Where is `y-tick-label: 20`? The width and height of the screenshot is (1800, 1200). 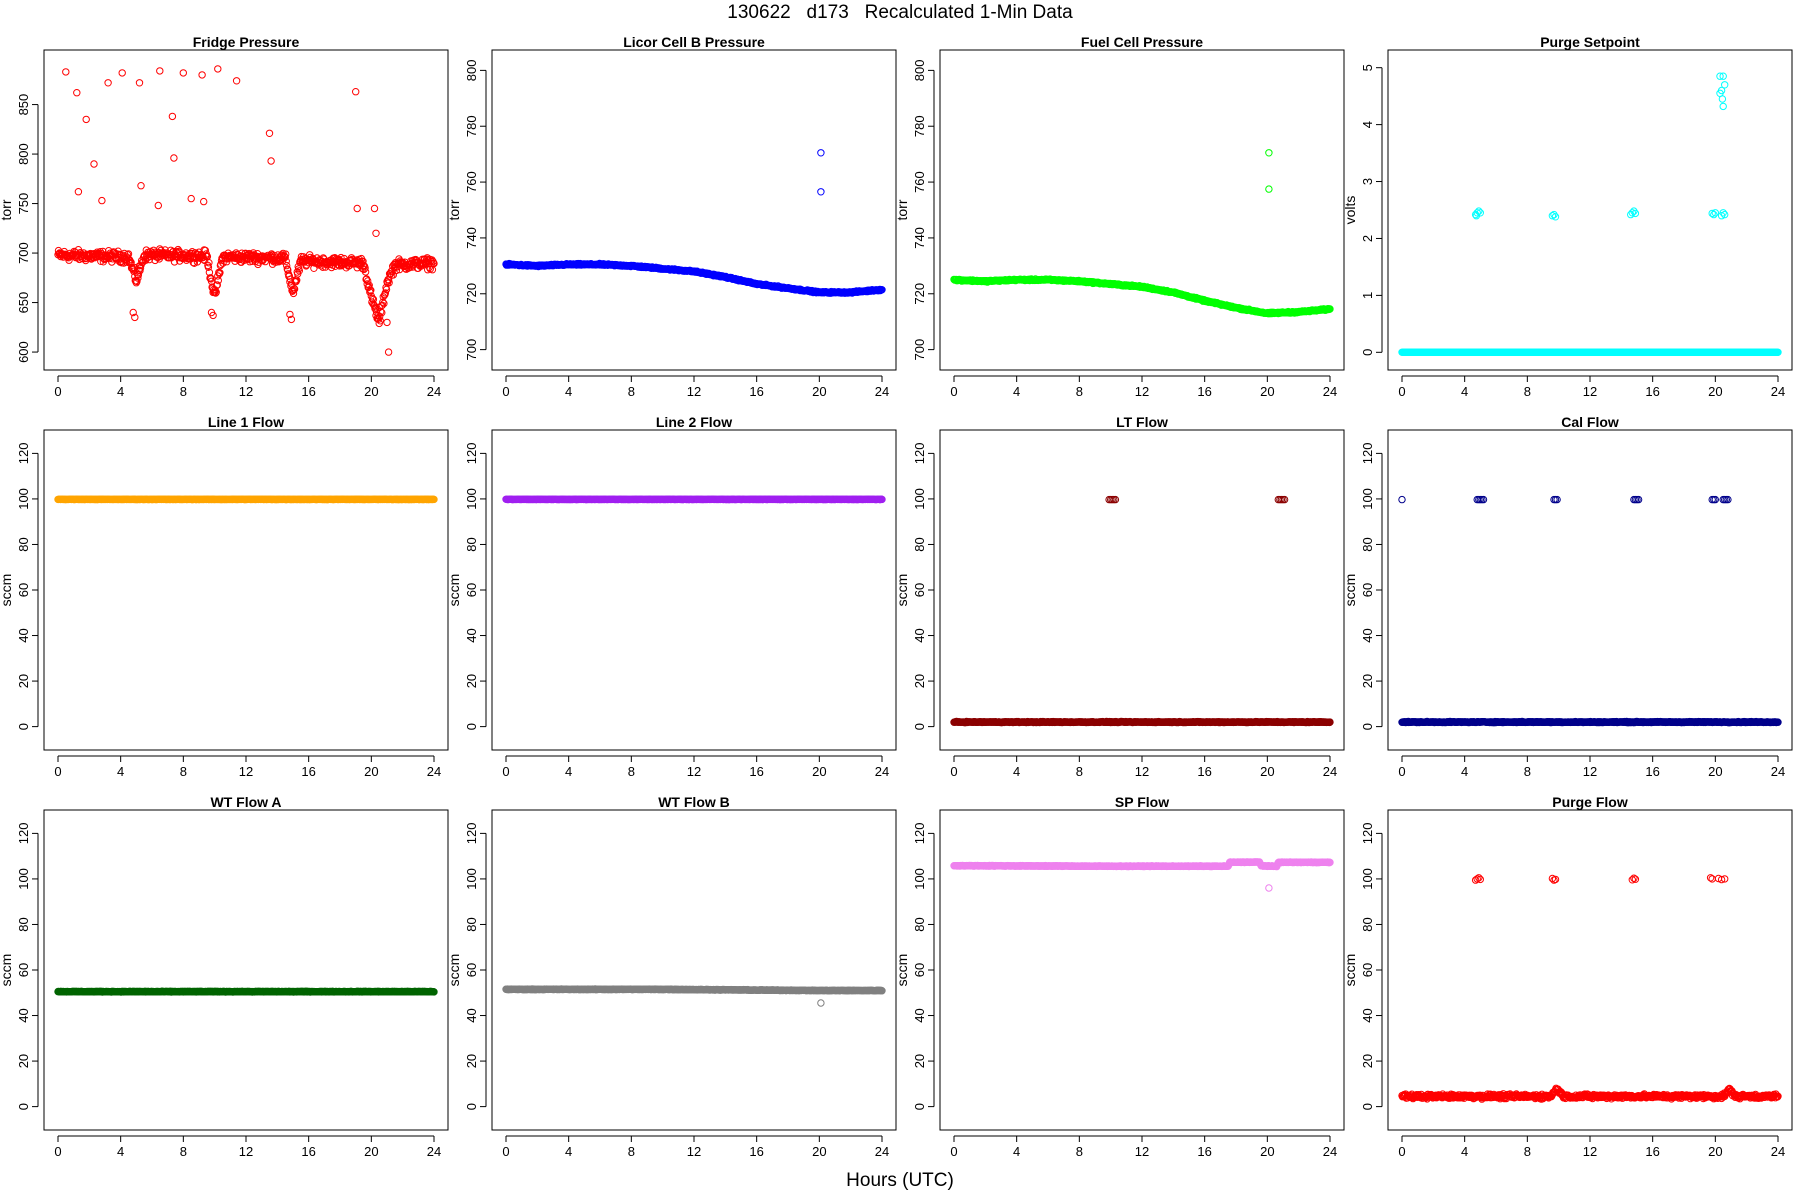 y-tick-label: 20 is located at coordinates (471, 681).